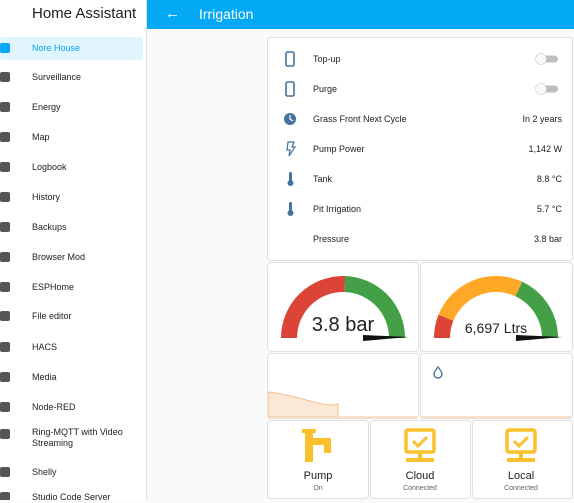 This screenshot has height=503, width=574. Describe the element at coordinates (343, 325) in the screenshot. I see `gauge-value: 3.8 bar` at that location.